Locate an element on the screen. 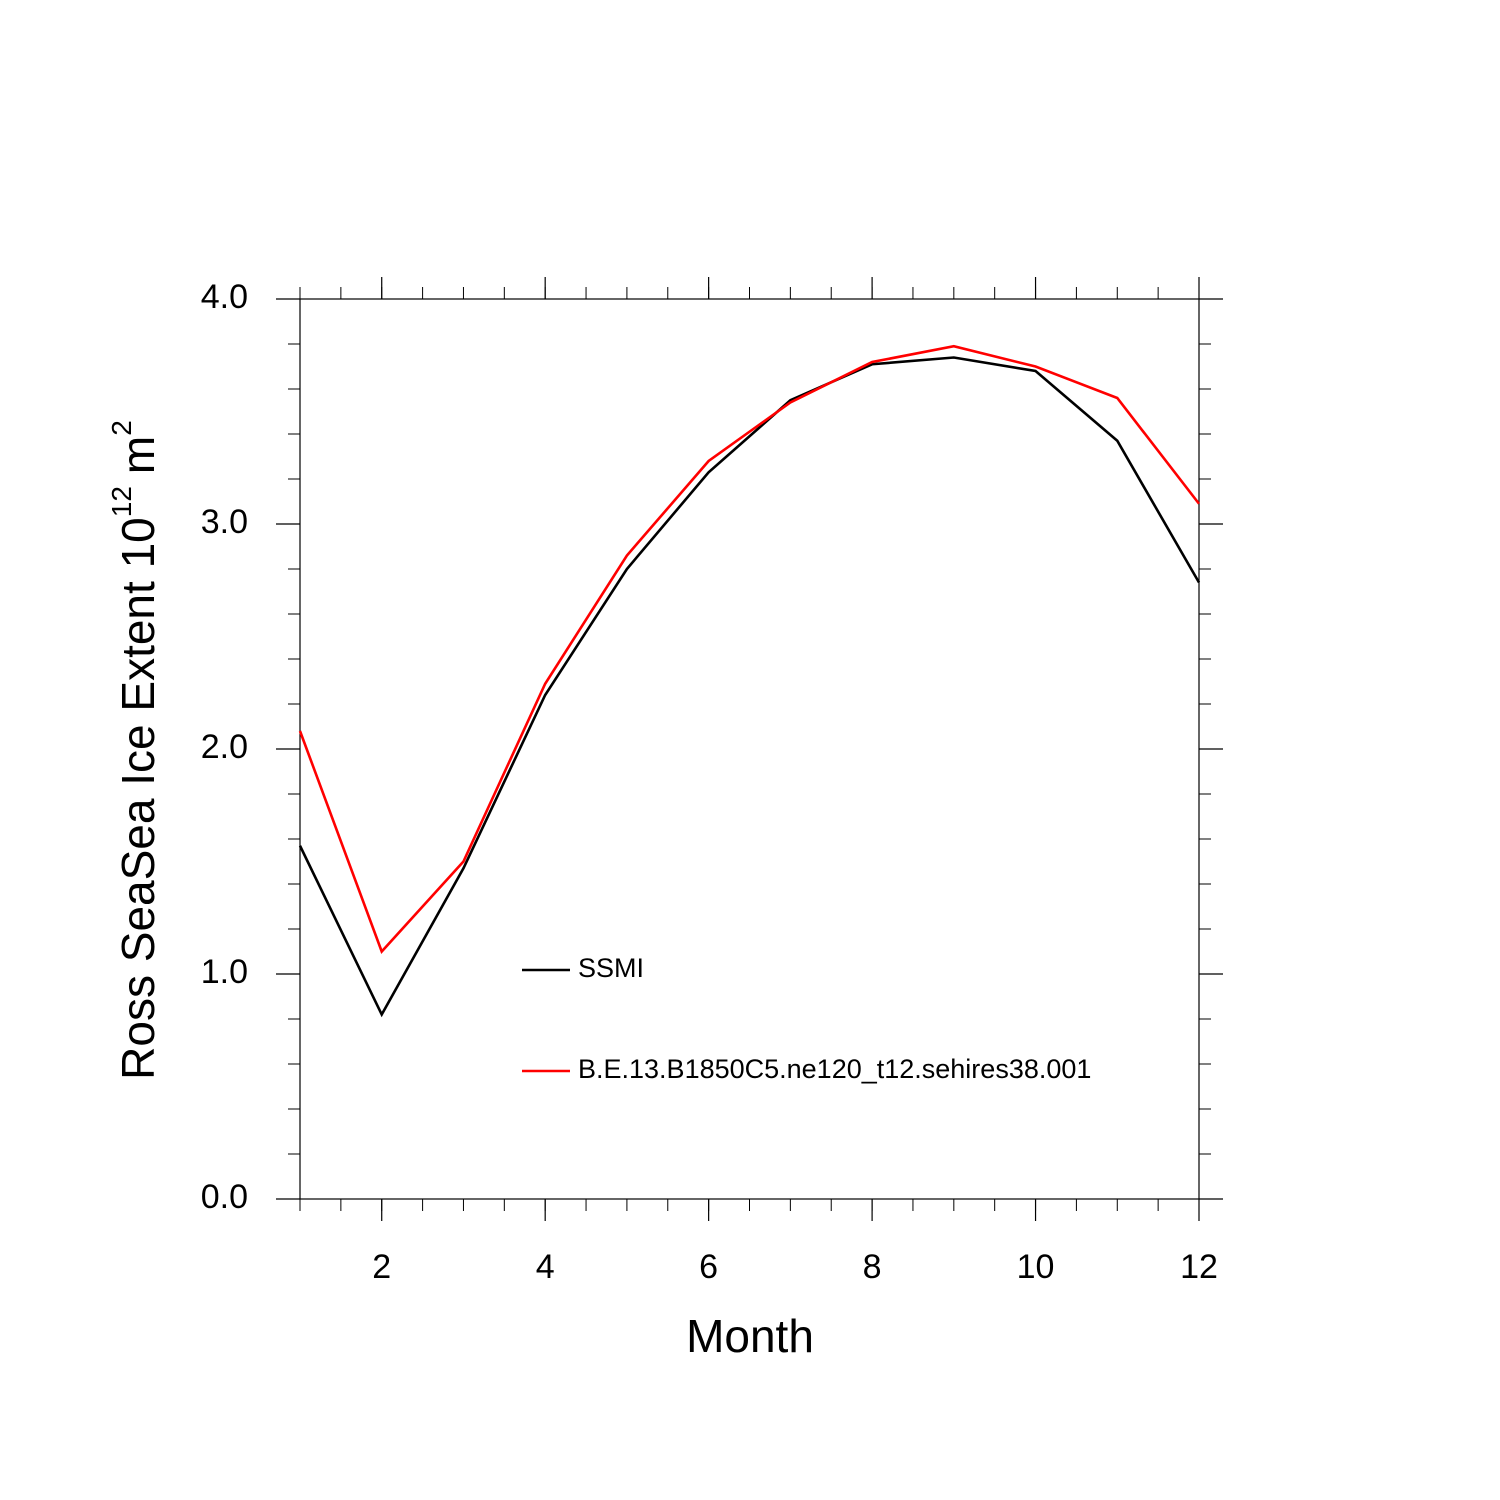 This screenshot has height=1500, width=1500. y-axis-title-unit-exponent: 2 is located at coordinates (121, 428).